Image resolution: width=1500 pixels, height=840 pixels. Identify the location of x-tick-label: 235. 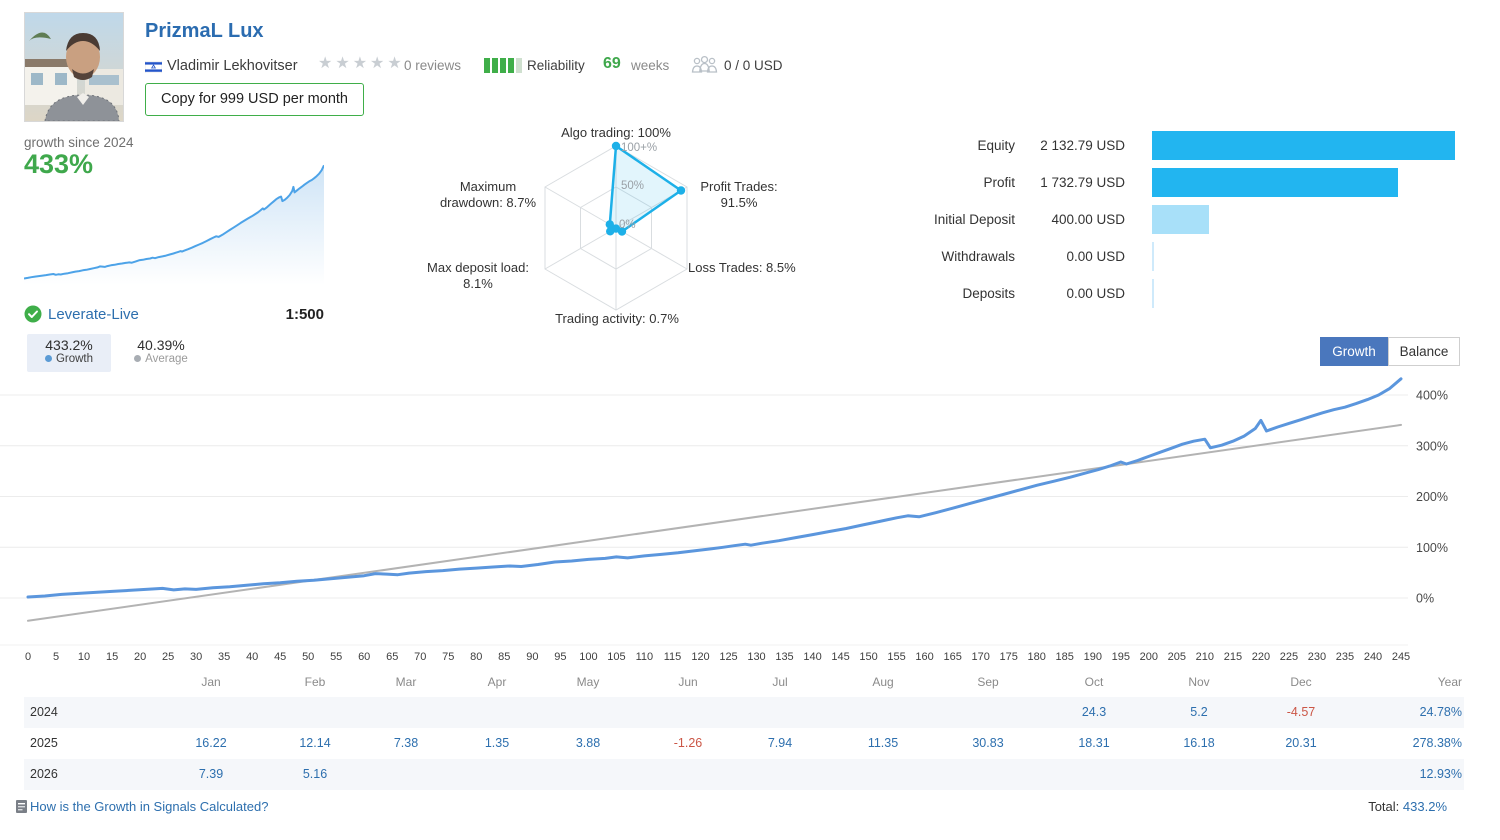
(1345, 657).